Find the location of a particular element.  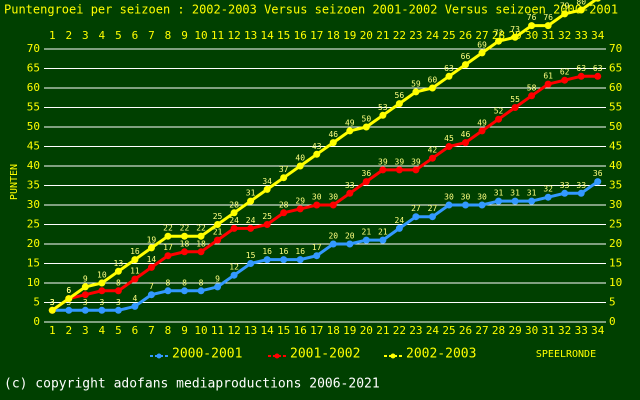

data-label: 7 is located at coordinates (151, 286).